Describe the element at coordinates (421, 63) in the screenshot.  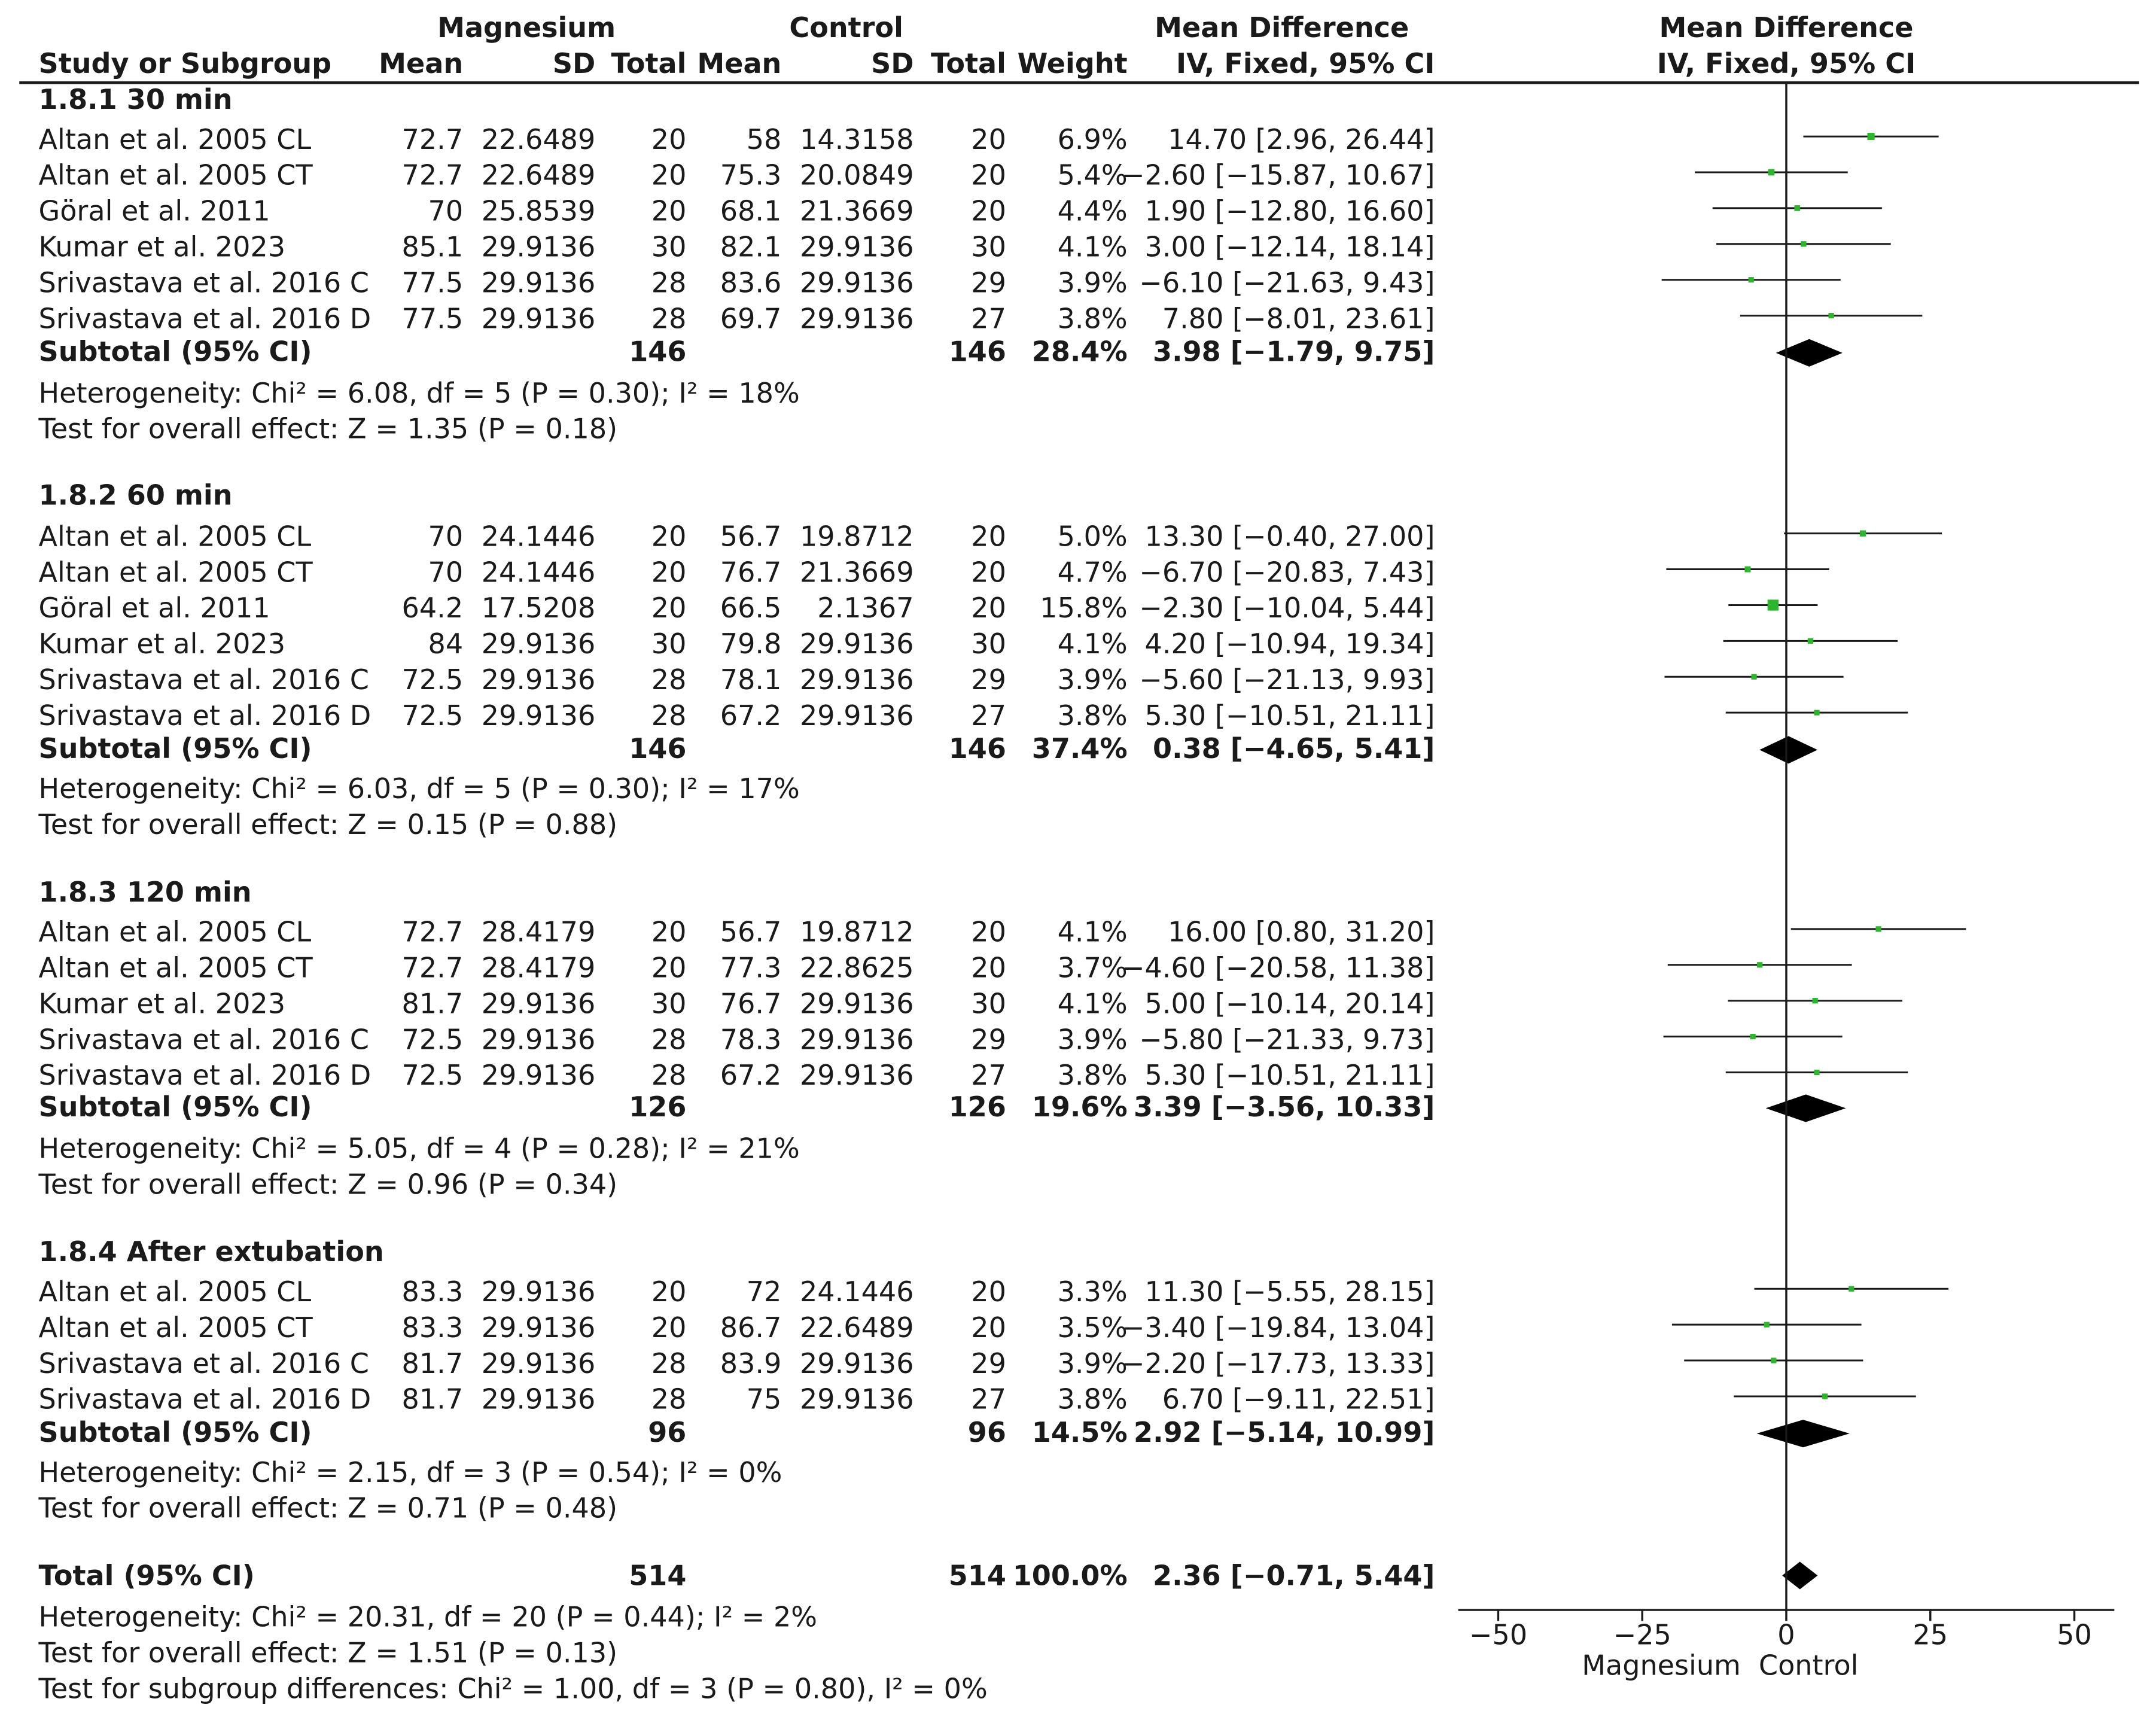
I see `col-mean1: Mean` at that location.